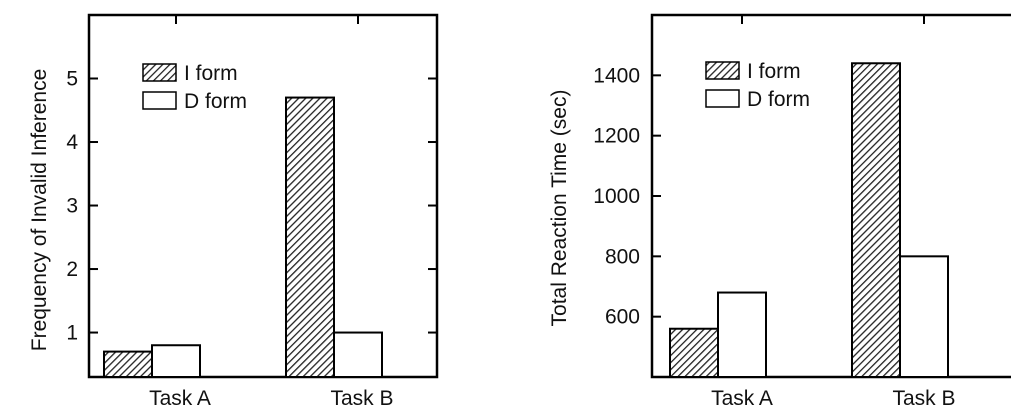 This screenshot has width=1011, height=415. Describe the element at coordinates (72, 269) in the screenshot. I see `y-tick-label: 2` at that location.